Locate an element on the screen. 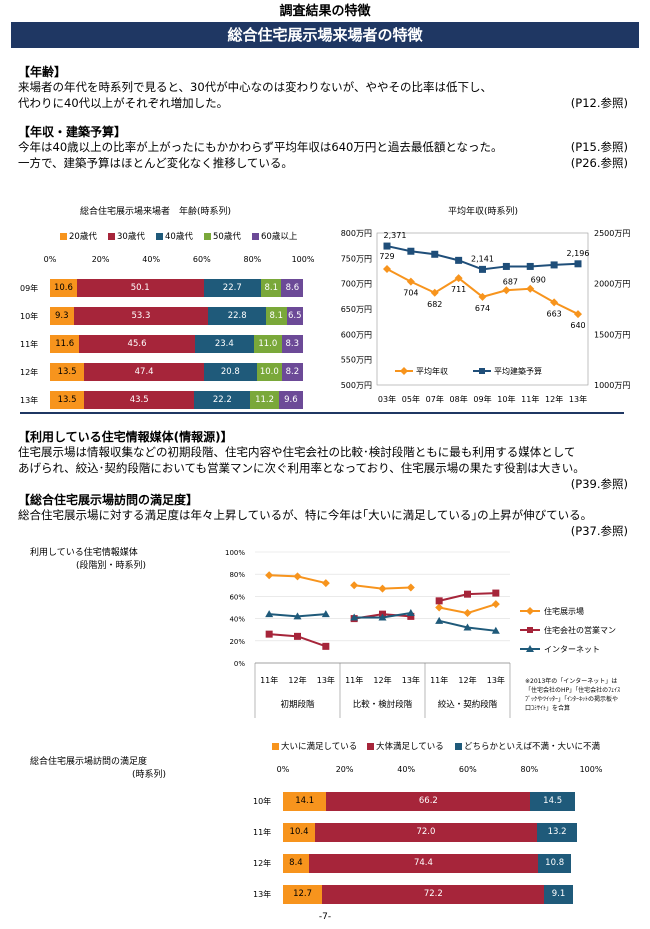  chart-note: 口ｺﾐｻｲﾄ」を合算 is located at coordinates (547, 708).